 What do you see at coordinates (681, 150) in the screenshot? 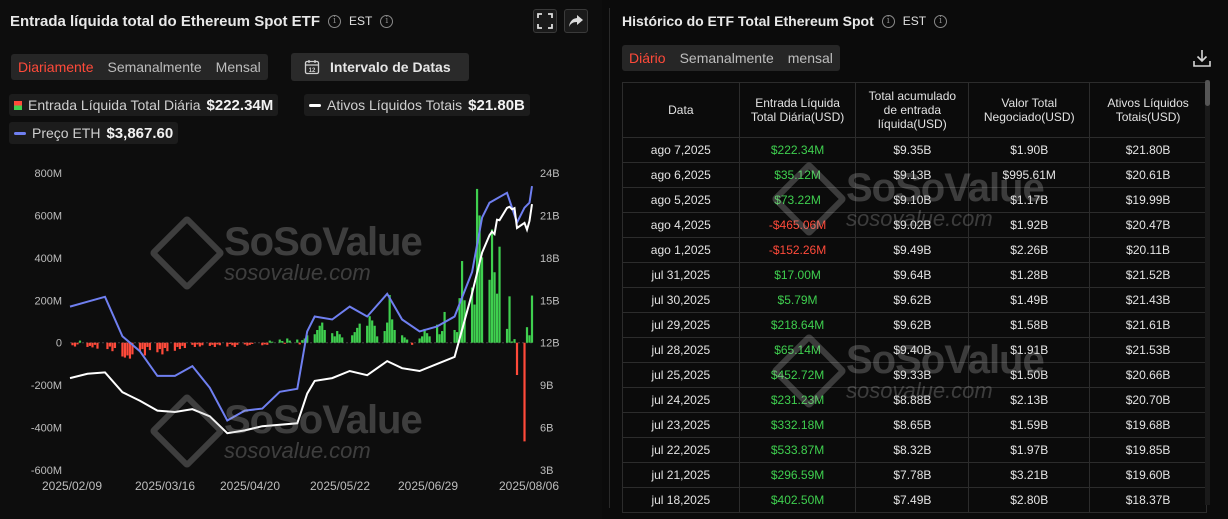
I see `cell-date: ago 7,2025` at bounding box center [681, 150].